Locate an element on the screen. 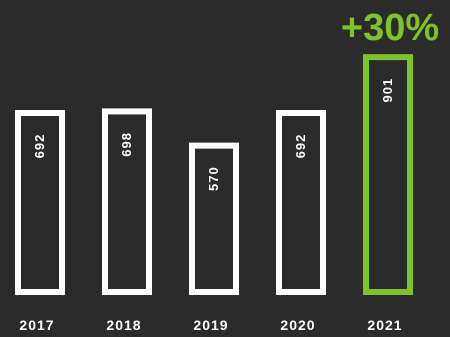  bar-2019 is located at coordinates (214, 218).